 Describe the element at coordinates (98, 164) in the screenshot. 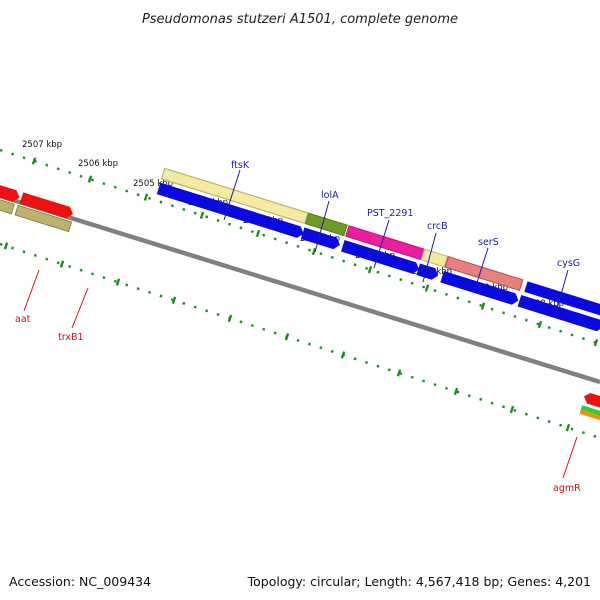

I see `scale-label-2506: 2506 kbp` at that location.